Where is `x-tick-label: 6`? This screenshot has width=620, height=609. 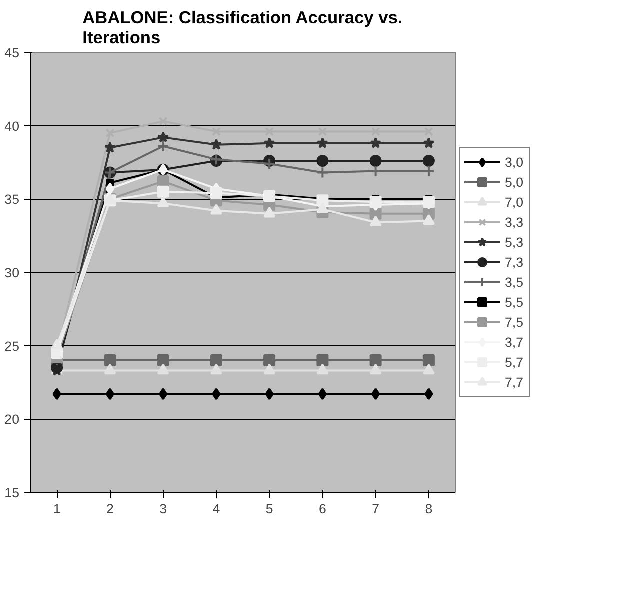 x-tick-label: 6 is located at coordinates (322, 509).